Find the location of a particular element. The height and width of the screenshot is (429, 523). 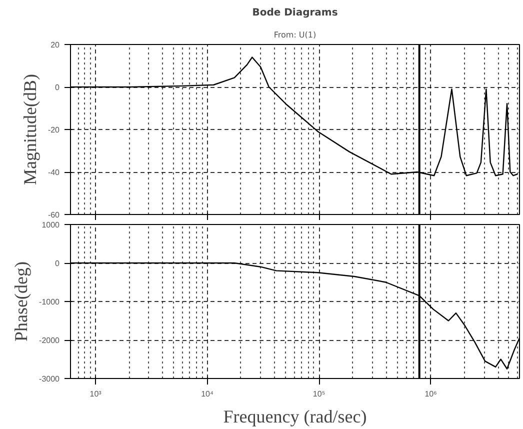

y-tick-label: -3000 is located at coordinates (49, 379).